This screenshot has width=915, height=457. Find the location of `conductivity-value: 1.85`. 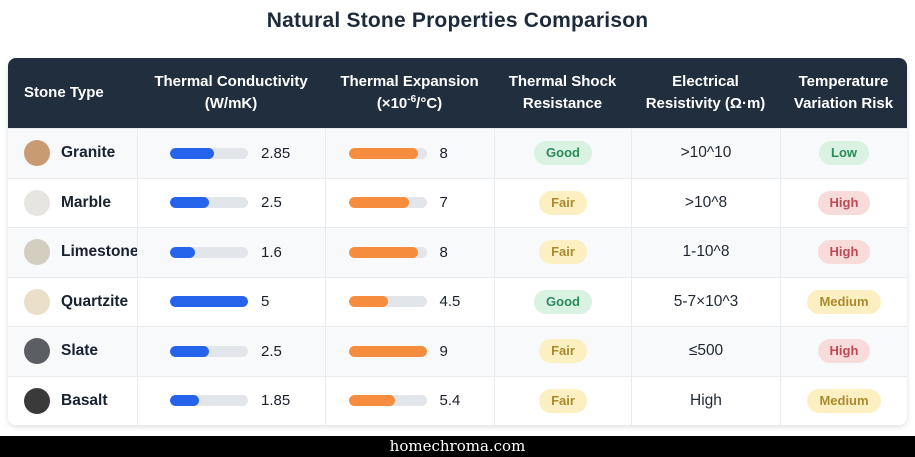

conductivity-value: 1.85 is located at coordinates (276, 401).